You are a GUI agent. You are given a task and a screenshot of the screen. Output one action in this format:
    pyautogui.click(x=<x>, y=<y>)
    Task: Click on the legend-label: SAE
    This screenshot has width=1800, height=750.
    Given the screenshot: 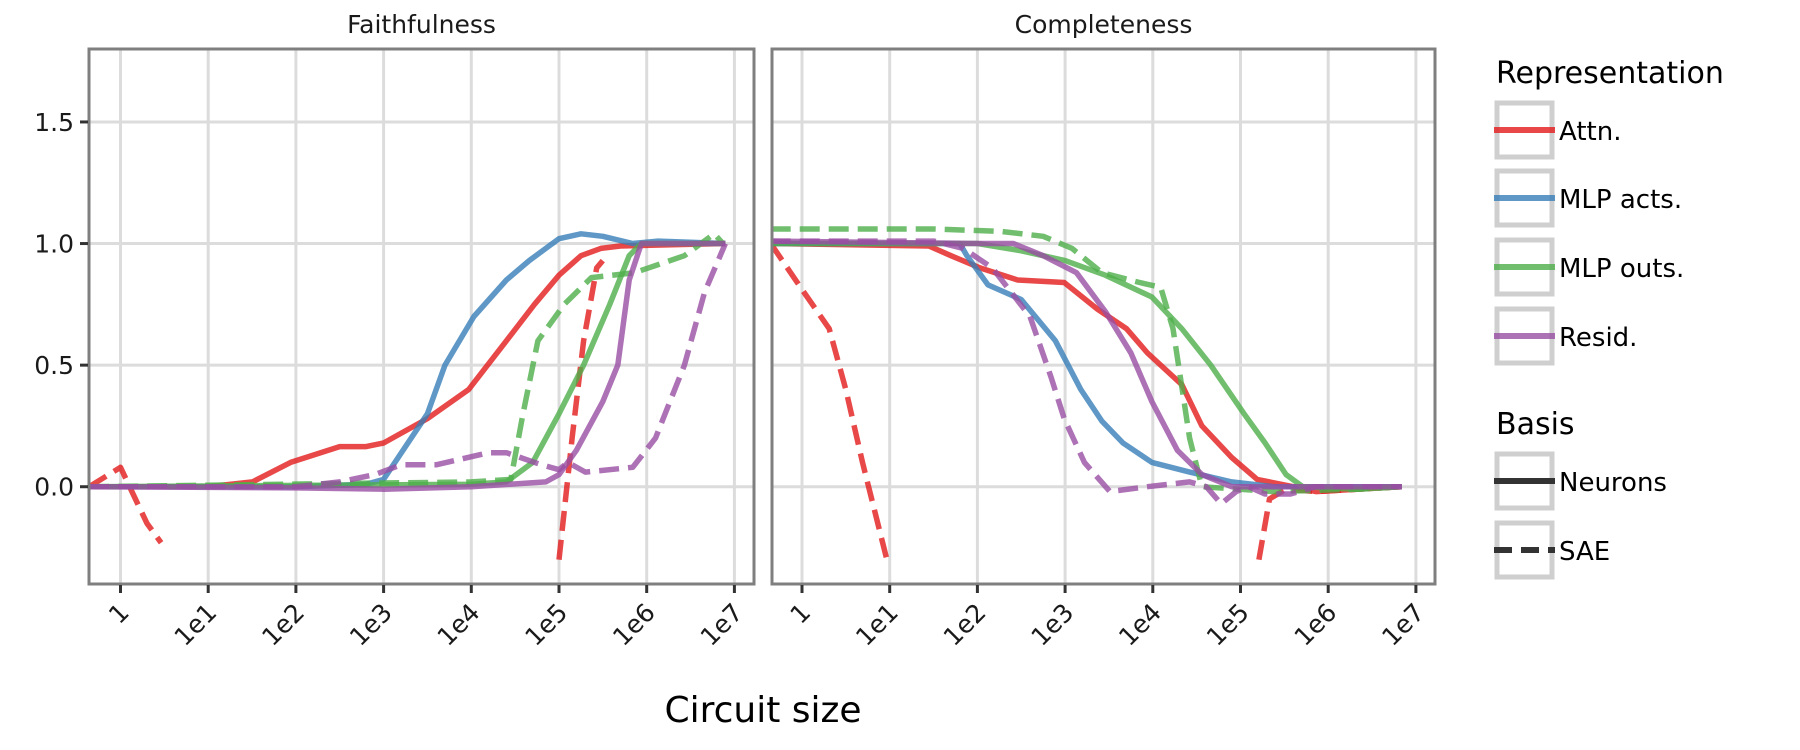 What is the action you would take?
    pyautogui.click(x=1584, y=552)
    